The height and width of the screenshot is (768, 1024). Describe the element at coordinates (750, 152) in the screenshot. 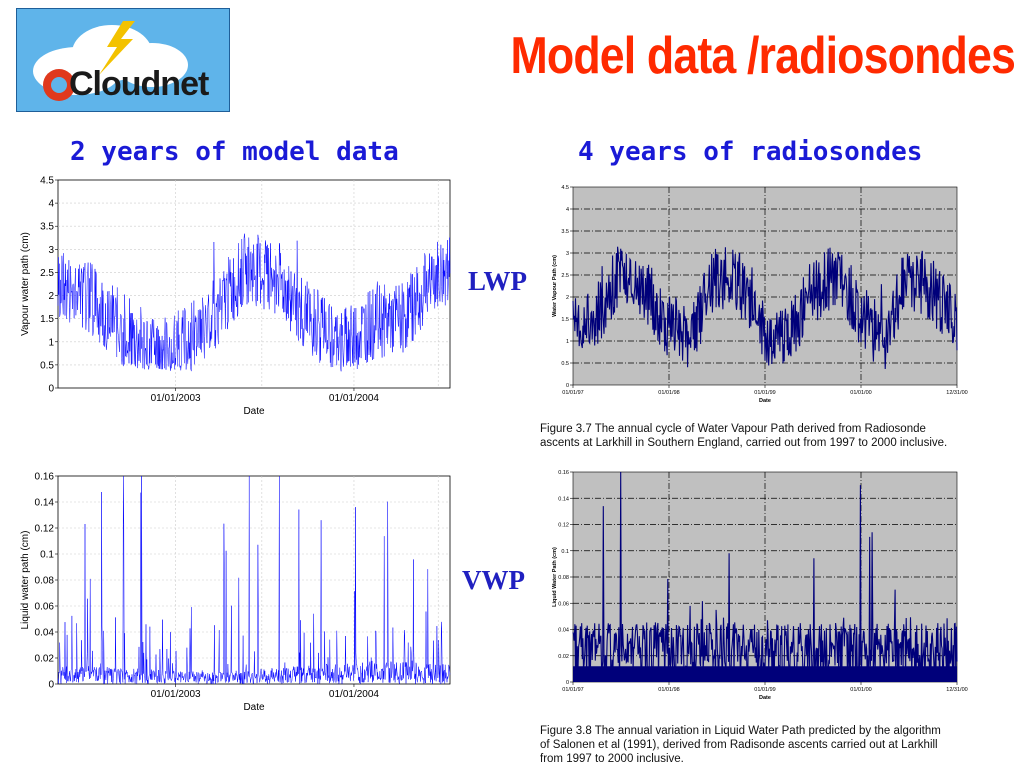

I see `heading-radiosondes: 4 years of radiosondes` at that location.